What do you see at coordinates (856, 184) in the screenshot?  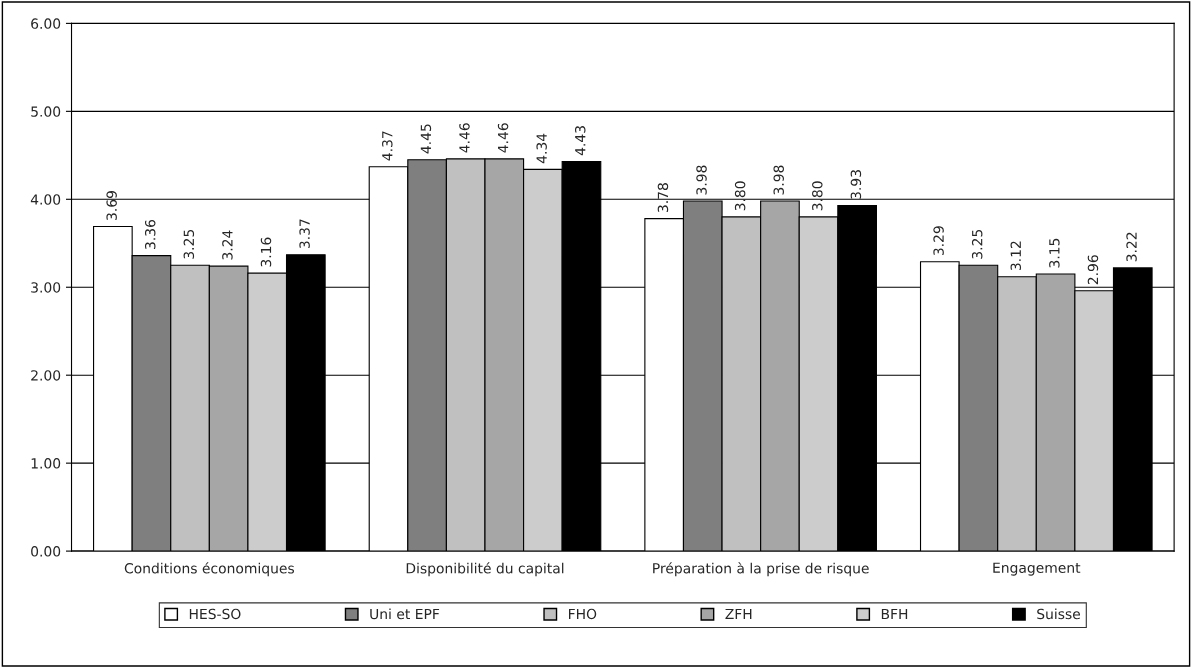 I see `data-label: 3.93` at bounding box center [856, 184].